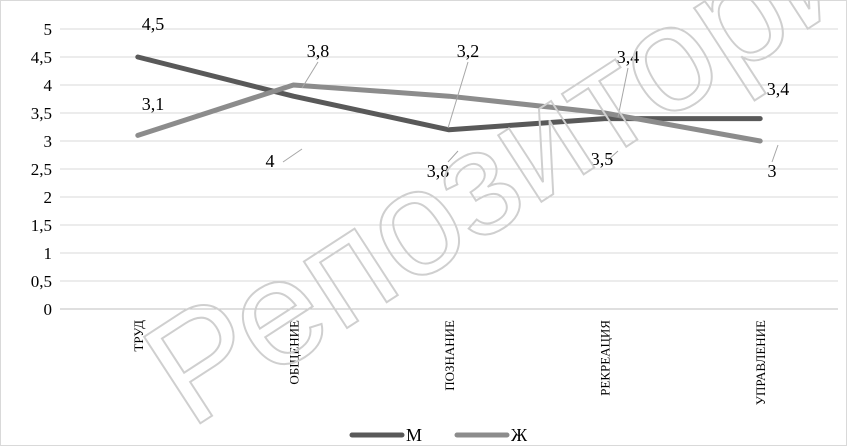  What do you see at coordinates (153, 24) in the screenshot?
I see `data-label: 4,5` at bounding box center [153, 24].